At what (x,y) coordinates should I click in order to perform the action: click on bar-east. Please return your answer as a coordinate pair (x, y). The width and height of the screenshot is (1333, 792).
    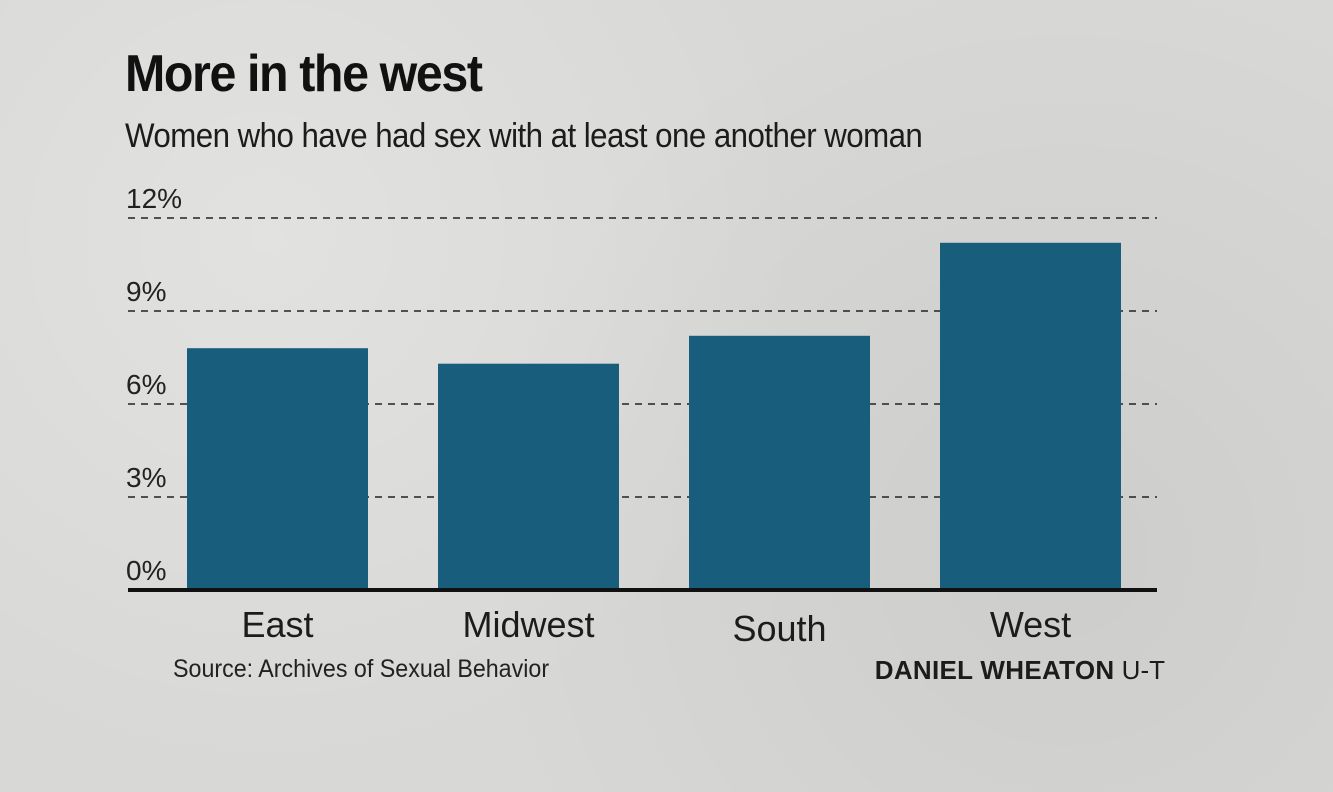
    Looking at the image, I should click on (277, 469).